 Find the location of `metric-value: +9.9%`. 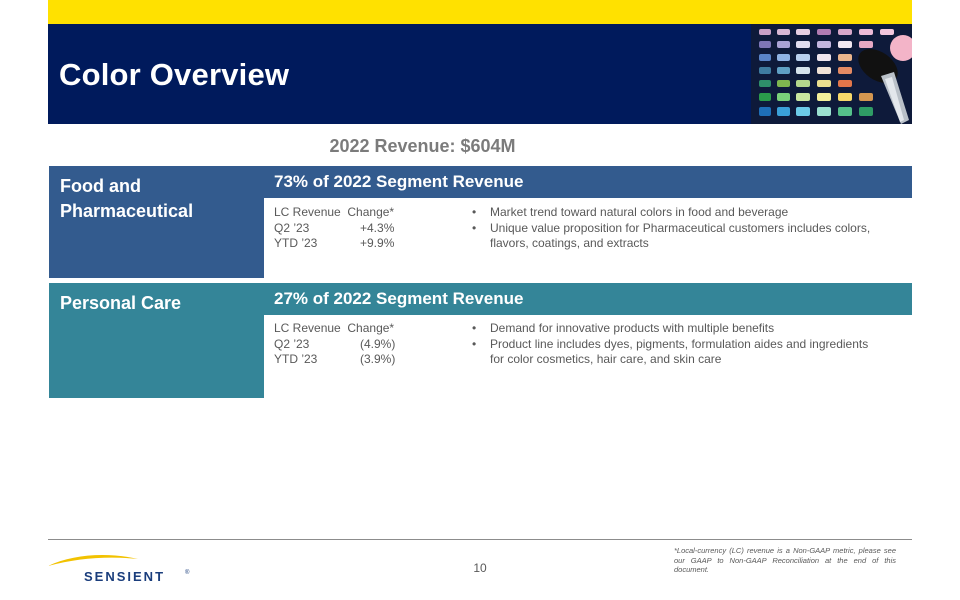

metric-value: +9.9% is located at coordinates (377, 243).